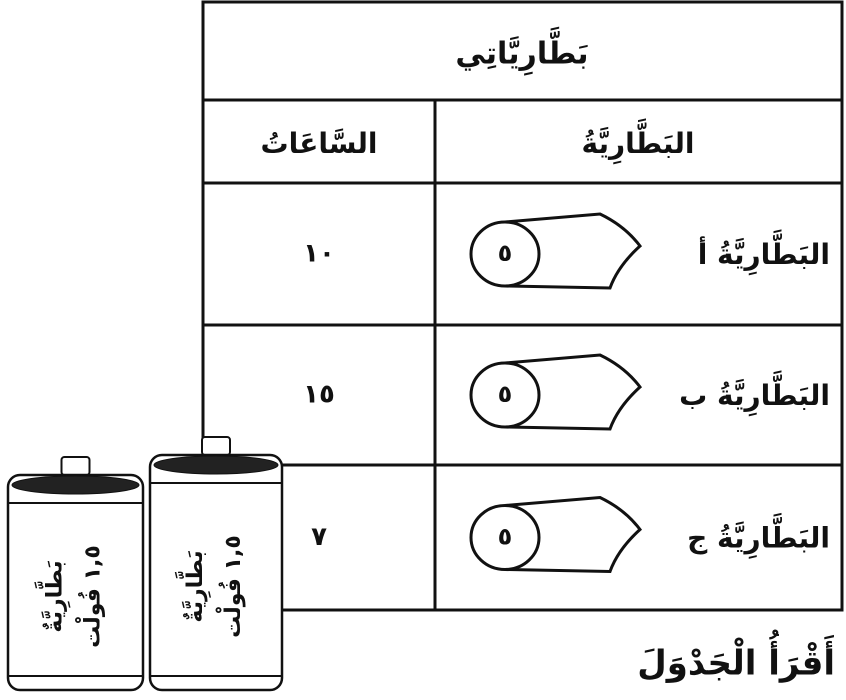 Image resolution: width=846 pixels, height=700 pixels. I want to click on header-battery: البَطَّارِيَّةُ, so click(638, 141).